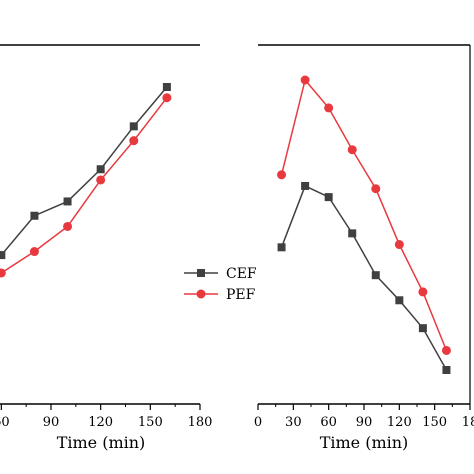 The image size is (474, 474). What do you see at coordinates (84, 171) in the screenshot?
I see `left-series-cef-line` at bounding box center [84, 171].